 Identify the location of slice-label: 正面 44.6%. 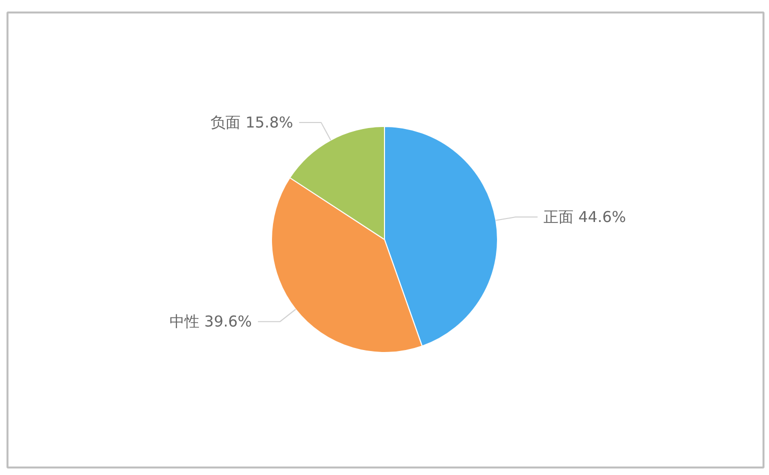
(585, 217).